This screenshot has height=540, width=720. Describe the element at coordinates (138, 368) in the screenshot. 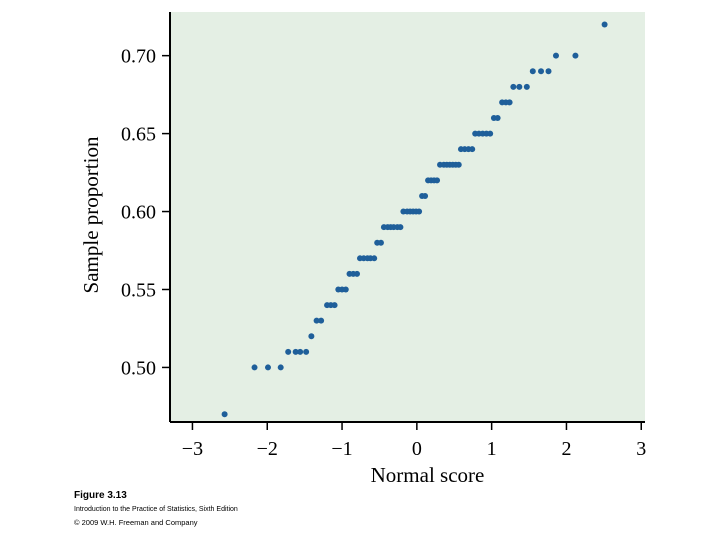

I see `y-tick-label: 0.50` at that location.